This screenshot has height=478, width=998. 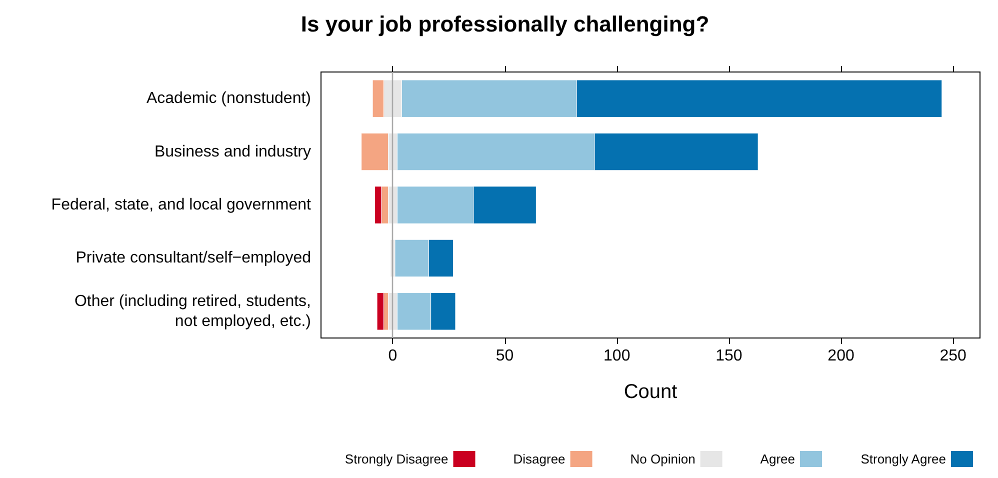 What do you see at coordinates (393, 356) in the screenshot?
I see `x-tick-label: 0` at bounding box center [393, 356].